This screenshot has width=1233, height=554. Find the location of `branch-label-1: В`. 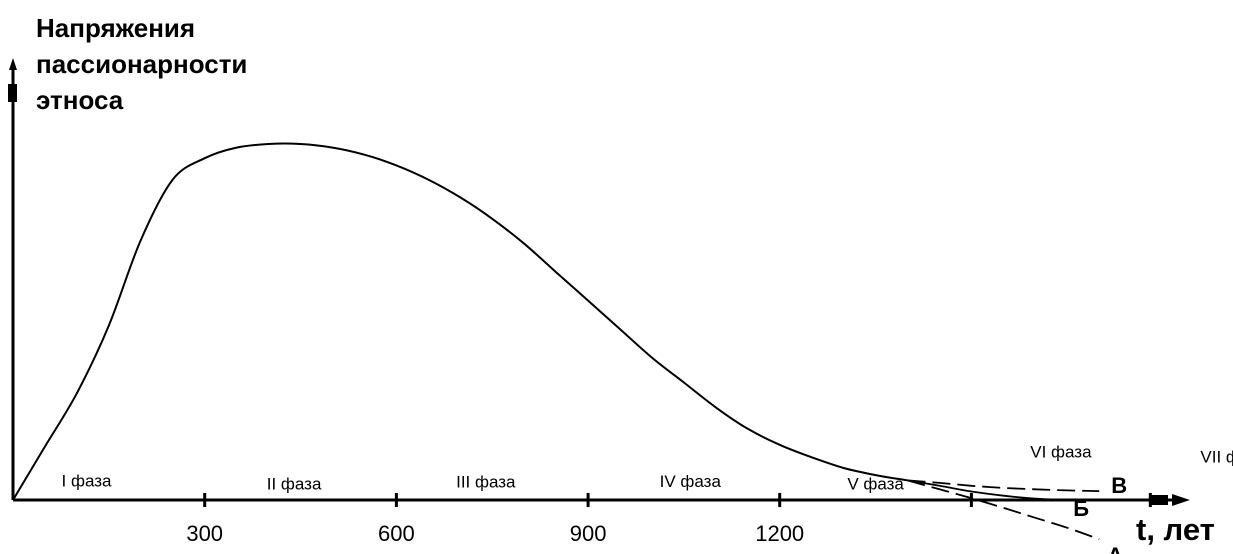

branch-label-1: В is located at coordinates (1119, 485).